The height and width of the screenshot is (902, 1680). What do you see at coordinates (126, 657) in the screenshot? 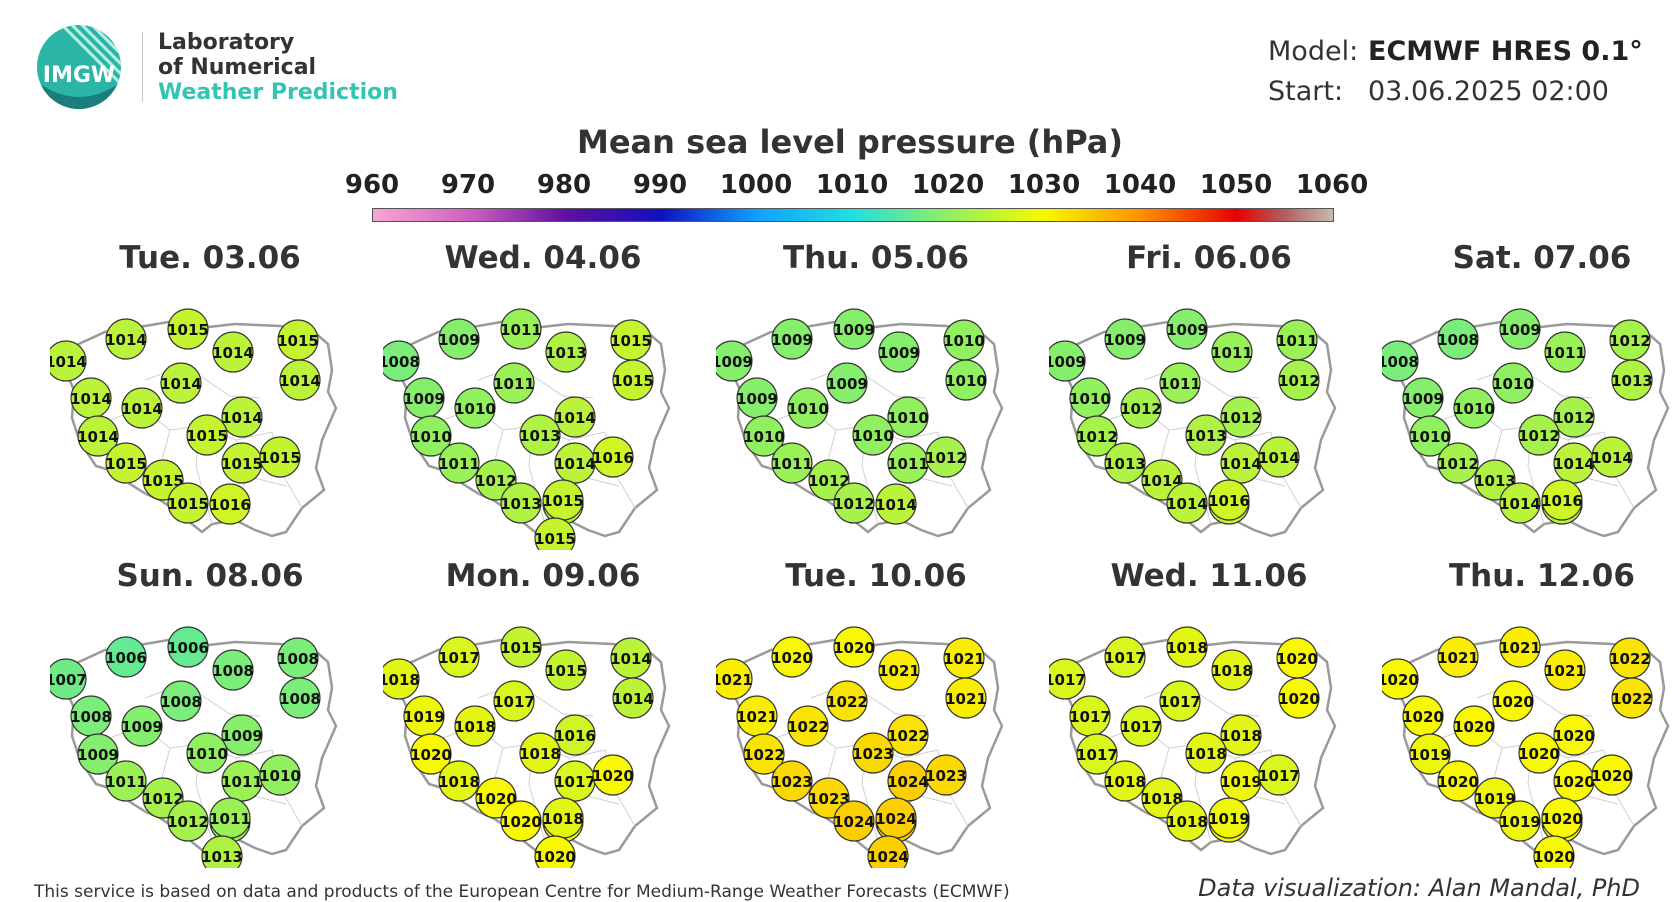
I see `pressure-station: 1006` at bounding box center [126, 657].